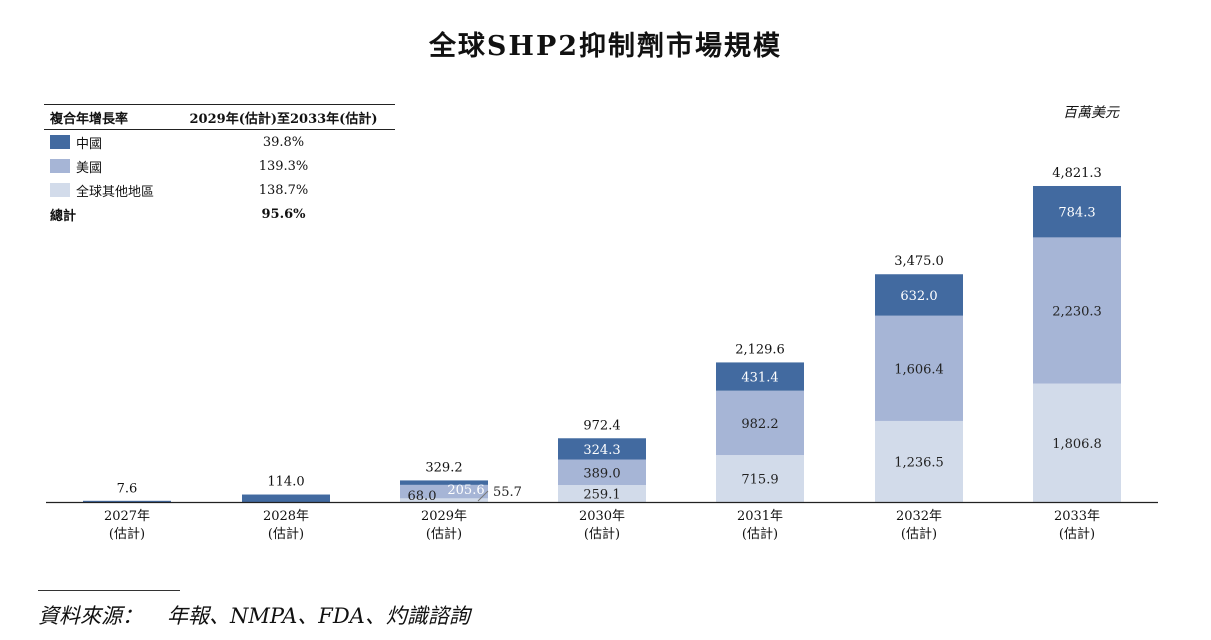  I want to click on bar-us-2031, so click(760, 423).